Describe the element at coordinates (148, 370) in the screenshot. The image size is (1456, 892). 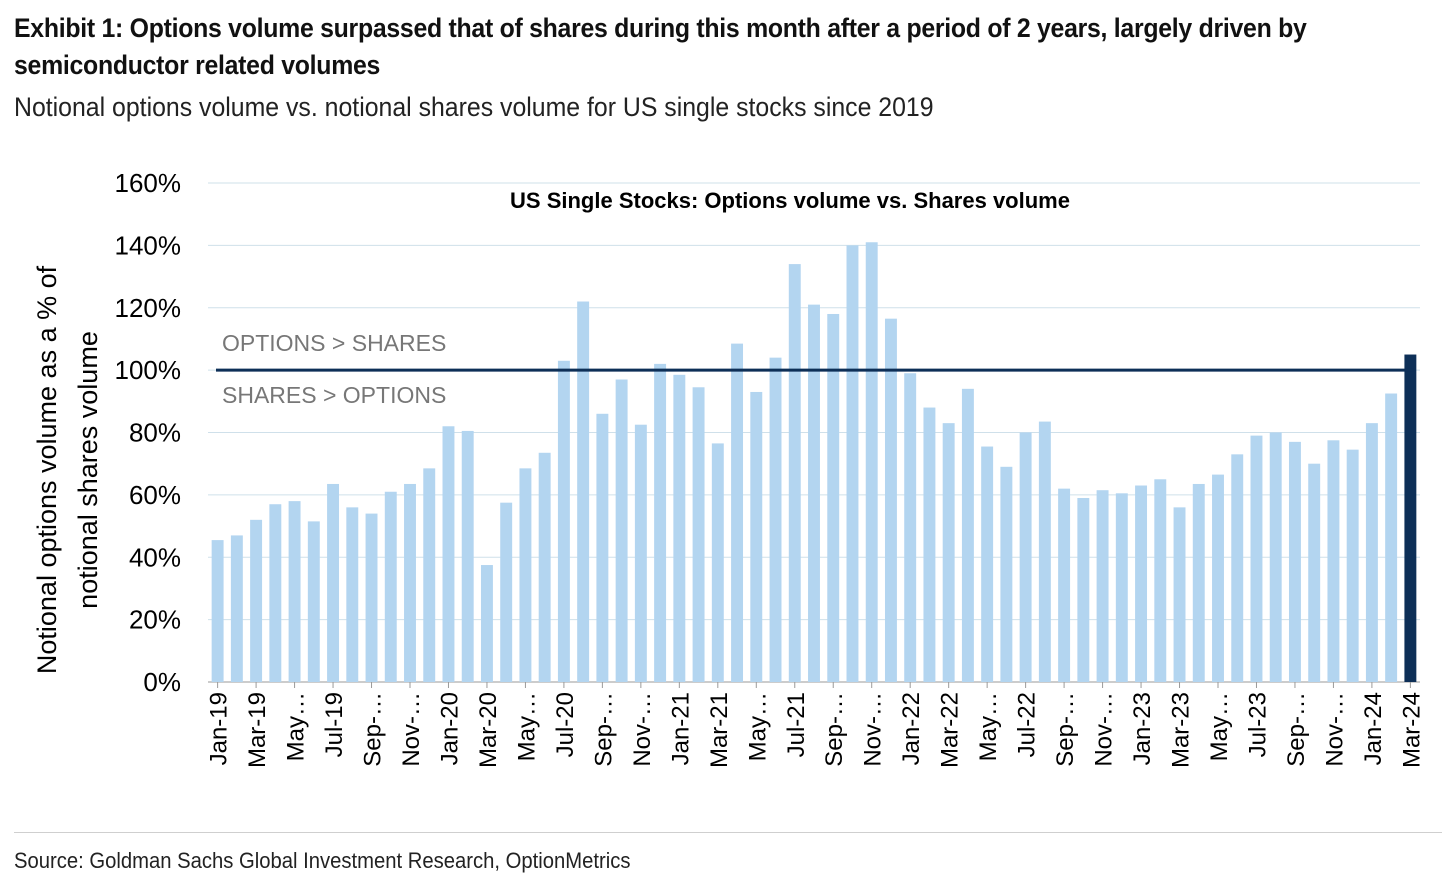
I see `y-tick-label: 100%` at that location.